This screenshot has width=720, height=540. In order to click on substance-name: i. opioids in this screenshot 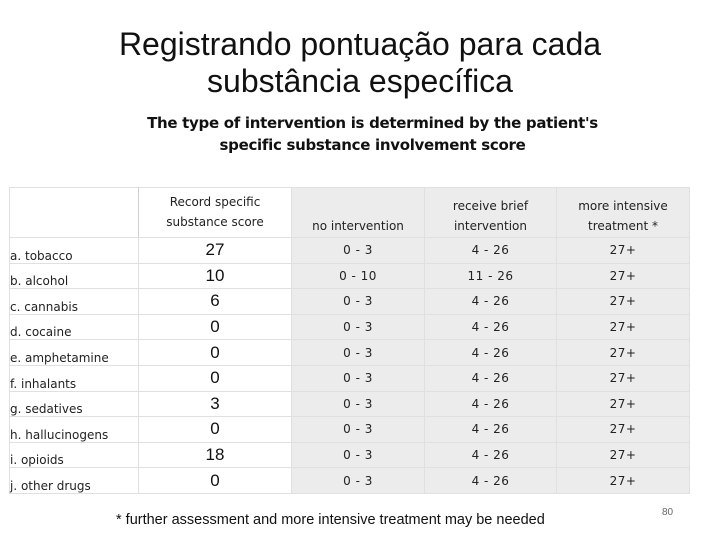, I will do `click(74, 455)`.